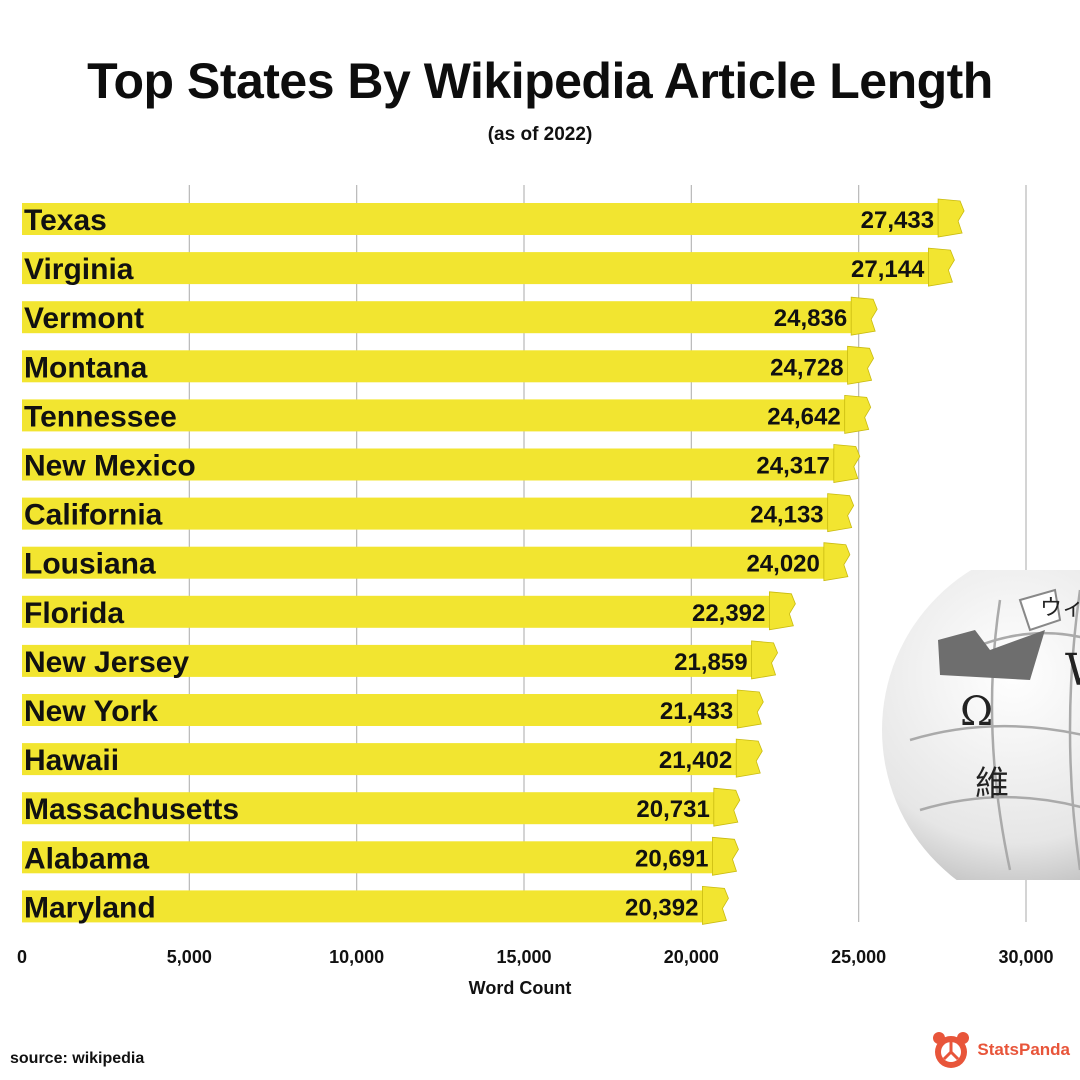 Image resolution: width=1080 pixels, height=1080 pixels. I want to click on globe-wei-glyph: 維, so click(992, 784).